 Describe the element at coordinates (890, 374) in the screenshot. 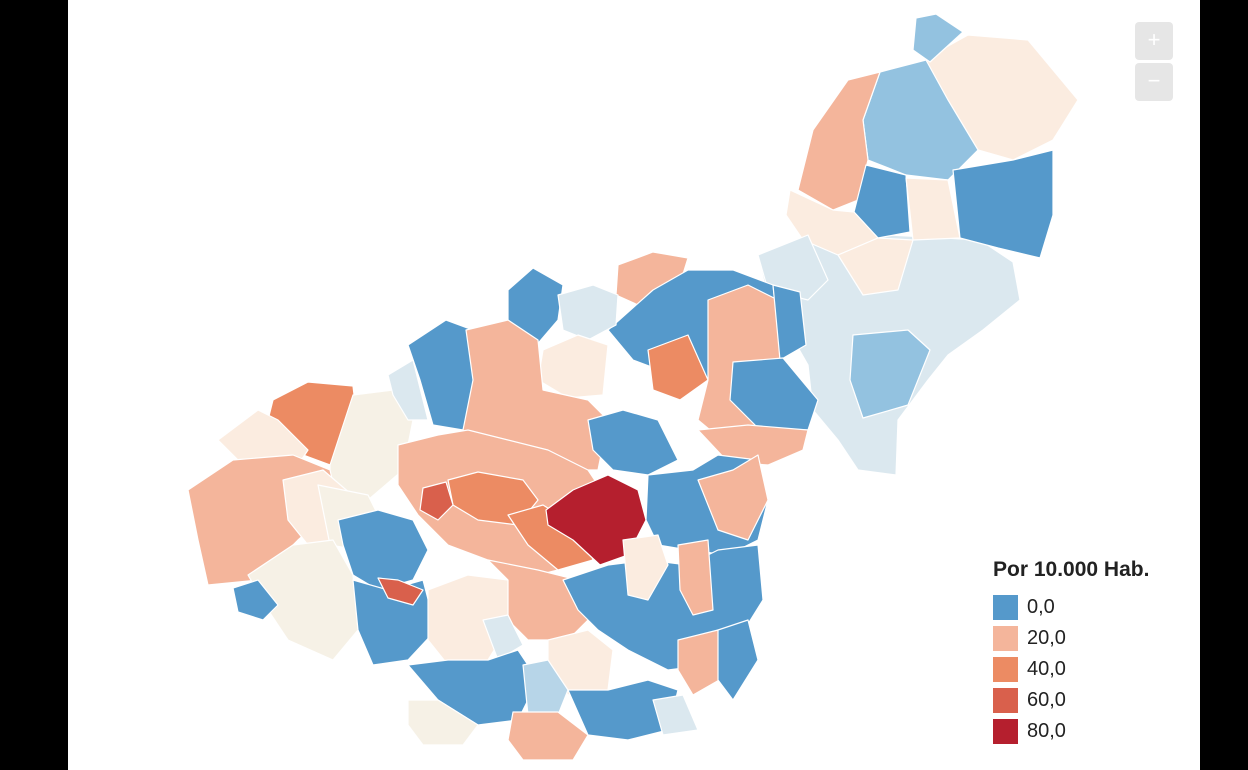

I see `region-east-lightblue` at that location.